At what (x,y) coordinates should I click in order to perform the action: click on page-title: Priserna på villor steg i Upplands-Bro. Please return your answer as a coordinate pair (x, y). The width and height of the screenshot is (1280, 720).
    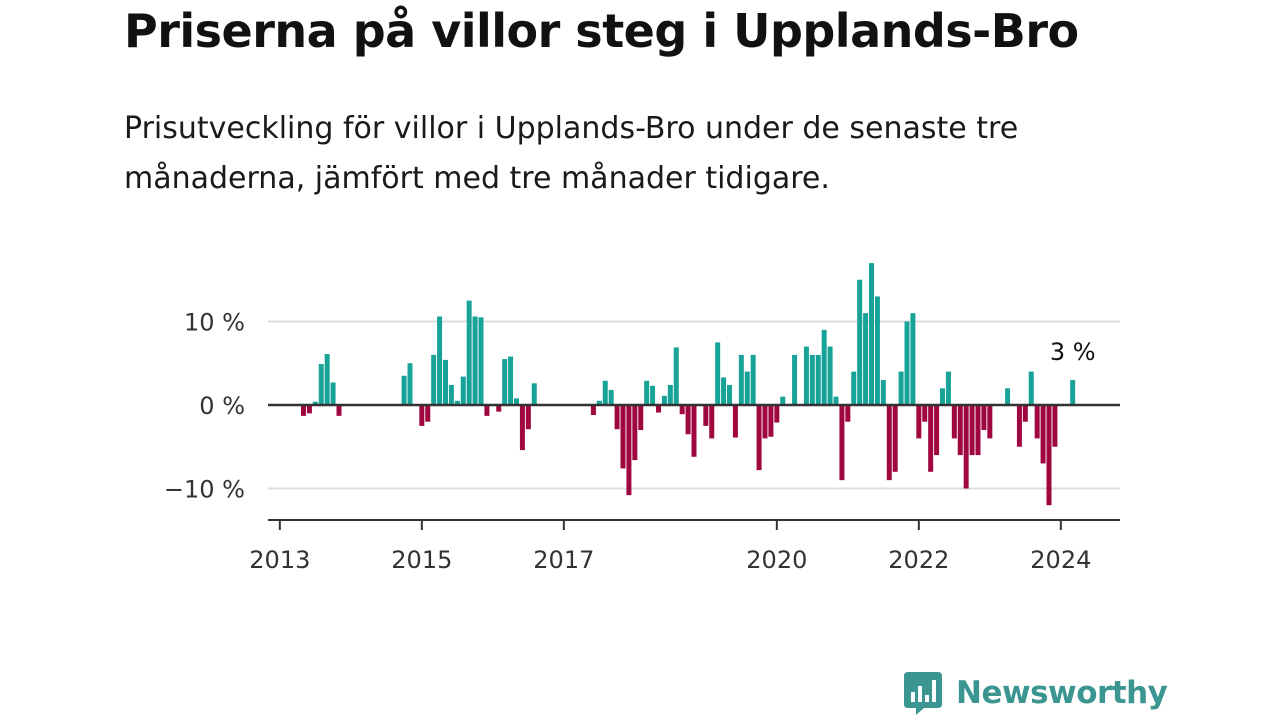
    Looking at the image, I should click on (601, 31).